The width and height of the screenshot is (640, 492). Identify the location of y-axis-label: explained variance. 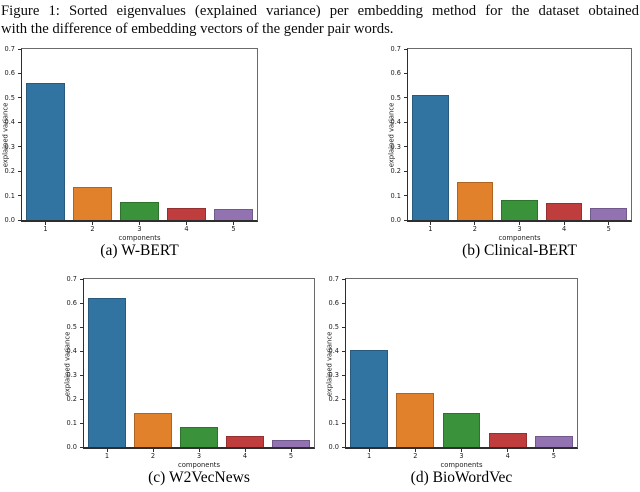
(68, 363).